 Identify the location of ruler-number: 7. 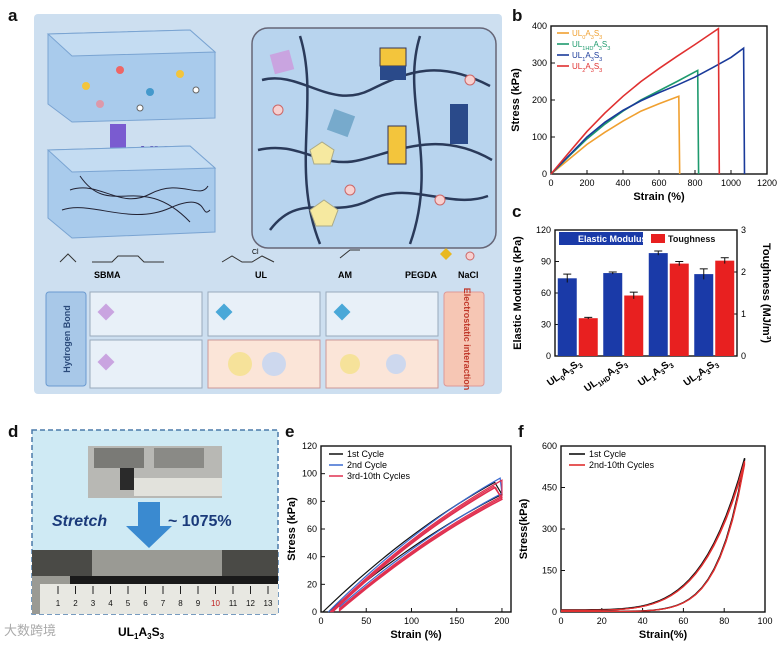
(163, 603).